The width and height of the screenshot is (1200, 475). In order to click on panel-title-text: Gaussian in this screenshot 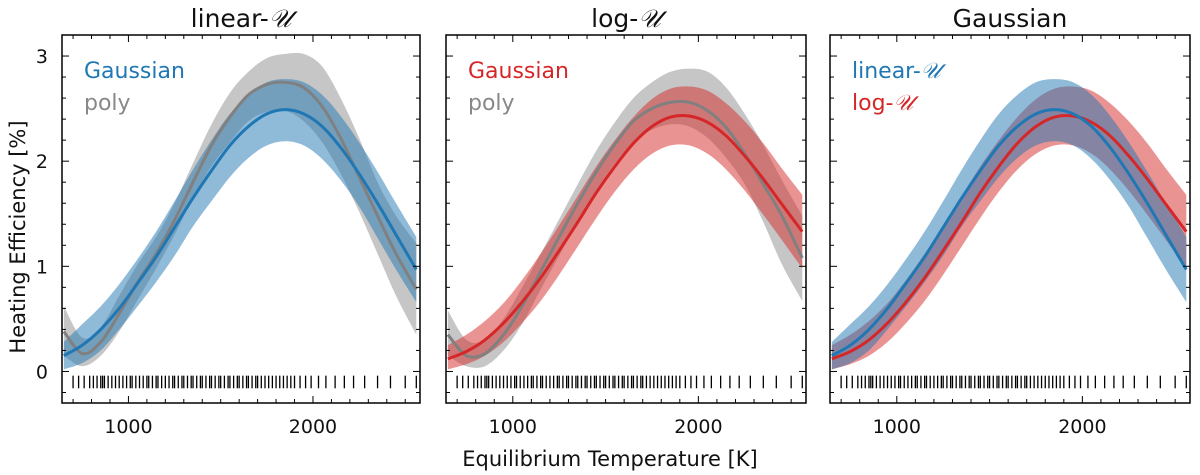, I will do `click(1010, 18)`.